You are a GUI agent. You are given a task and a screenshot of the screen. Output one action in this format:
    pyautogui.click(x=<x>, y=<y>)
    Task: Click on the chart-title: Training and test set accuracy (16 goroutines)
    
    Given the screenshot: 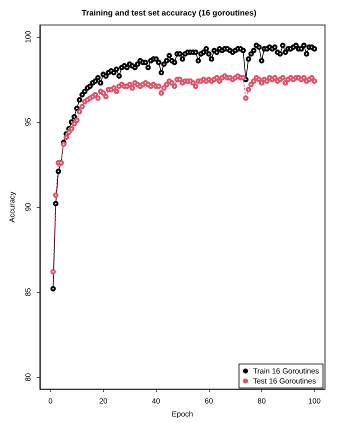 What is the action you would take?
    pyautogui.click(x=169, y=13)
    